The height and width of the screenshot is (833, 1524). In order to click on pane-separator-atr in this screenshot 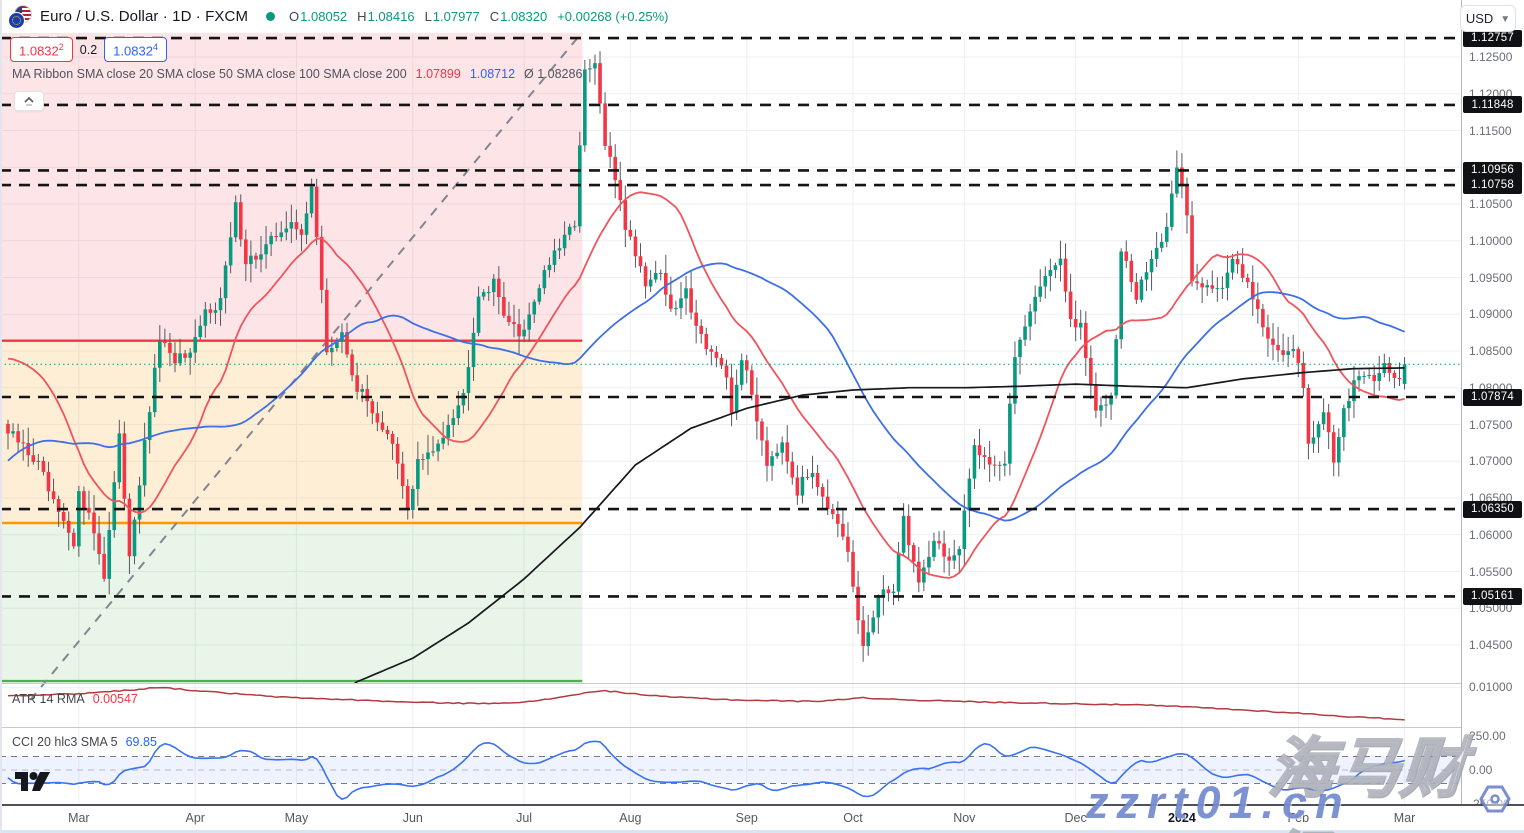, I will do `click(730, 683)`.